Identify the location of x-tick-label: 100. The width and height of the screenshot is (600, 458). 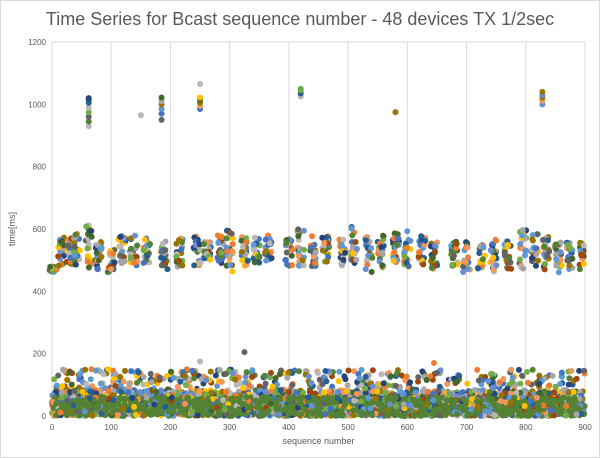
(112, 427).